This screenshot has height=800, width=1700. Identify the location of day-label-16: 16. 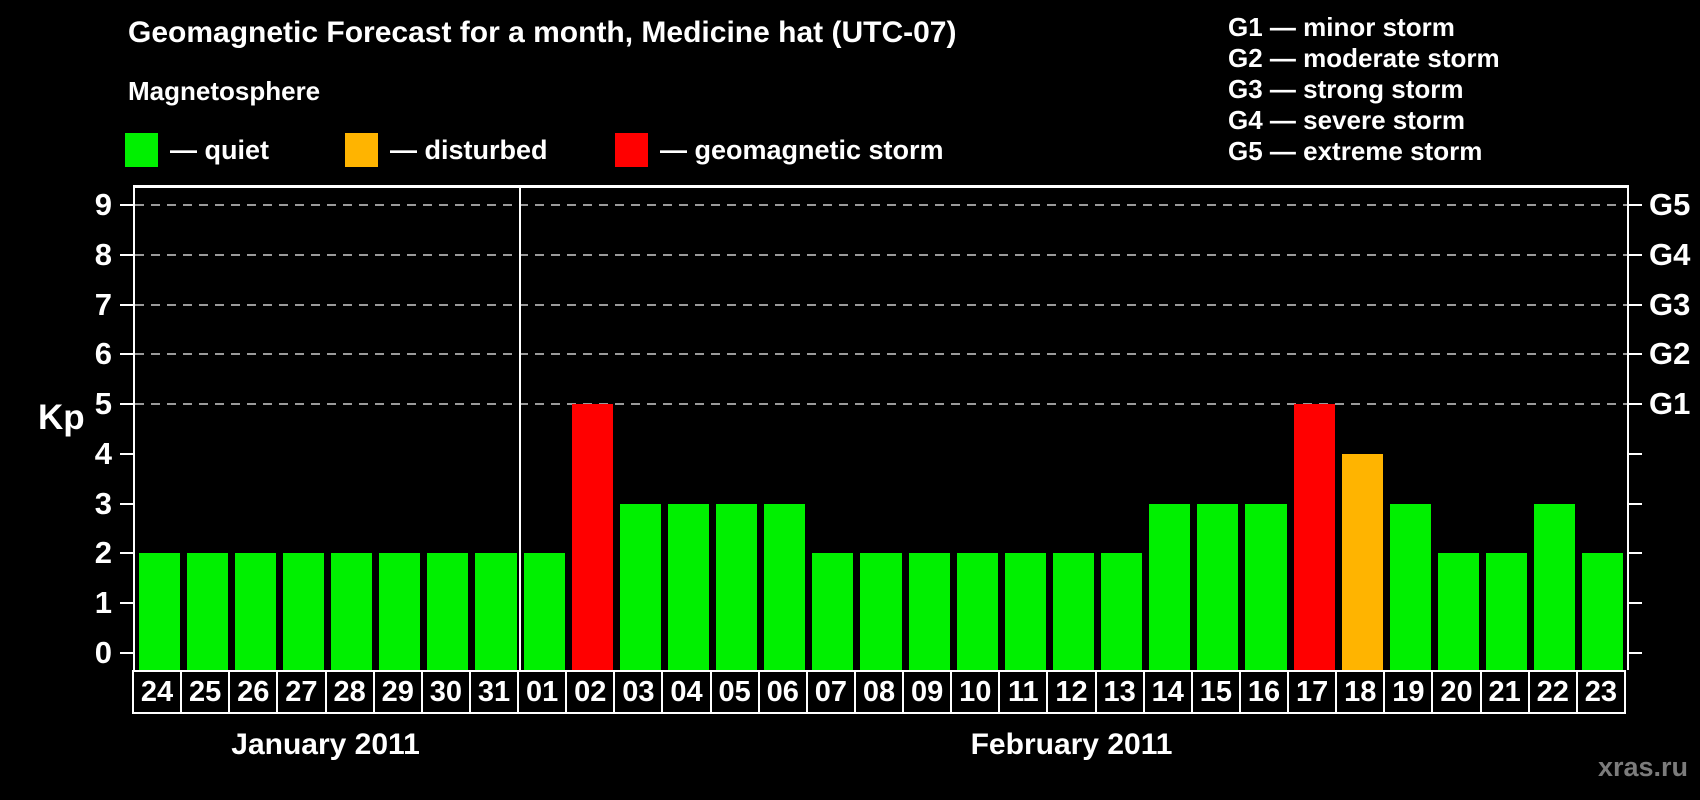
(1264, 692).